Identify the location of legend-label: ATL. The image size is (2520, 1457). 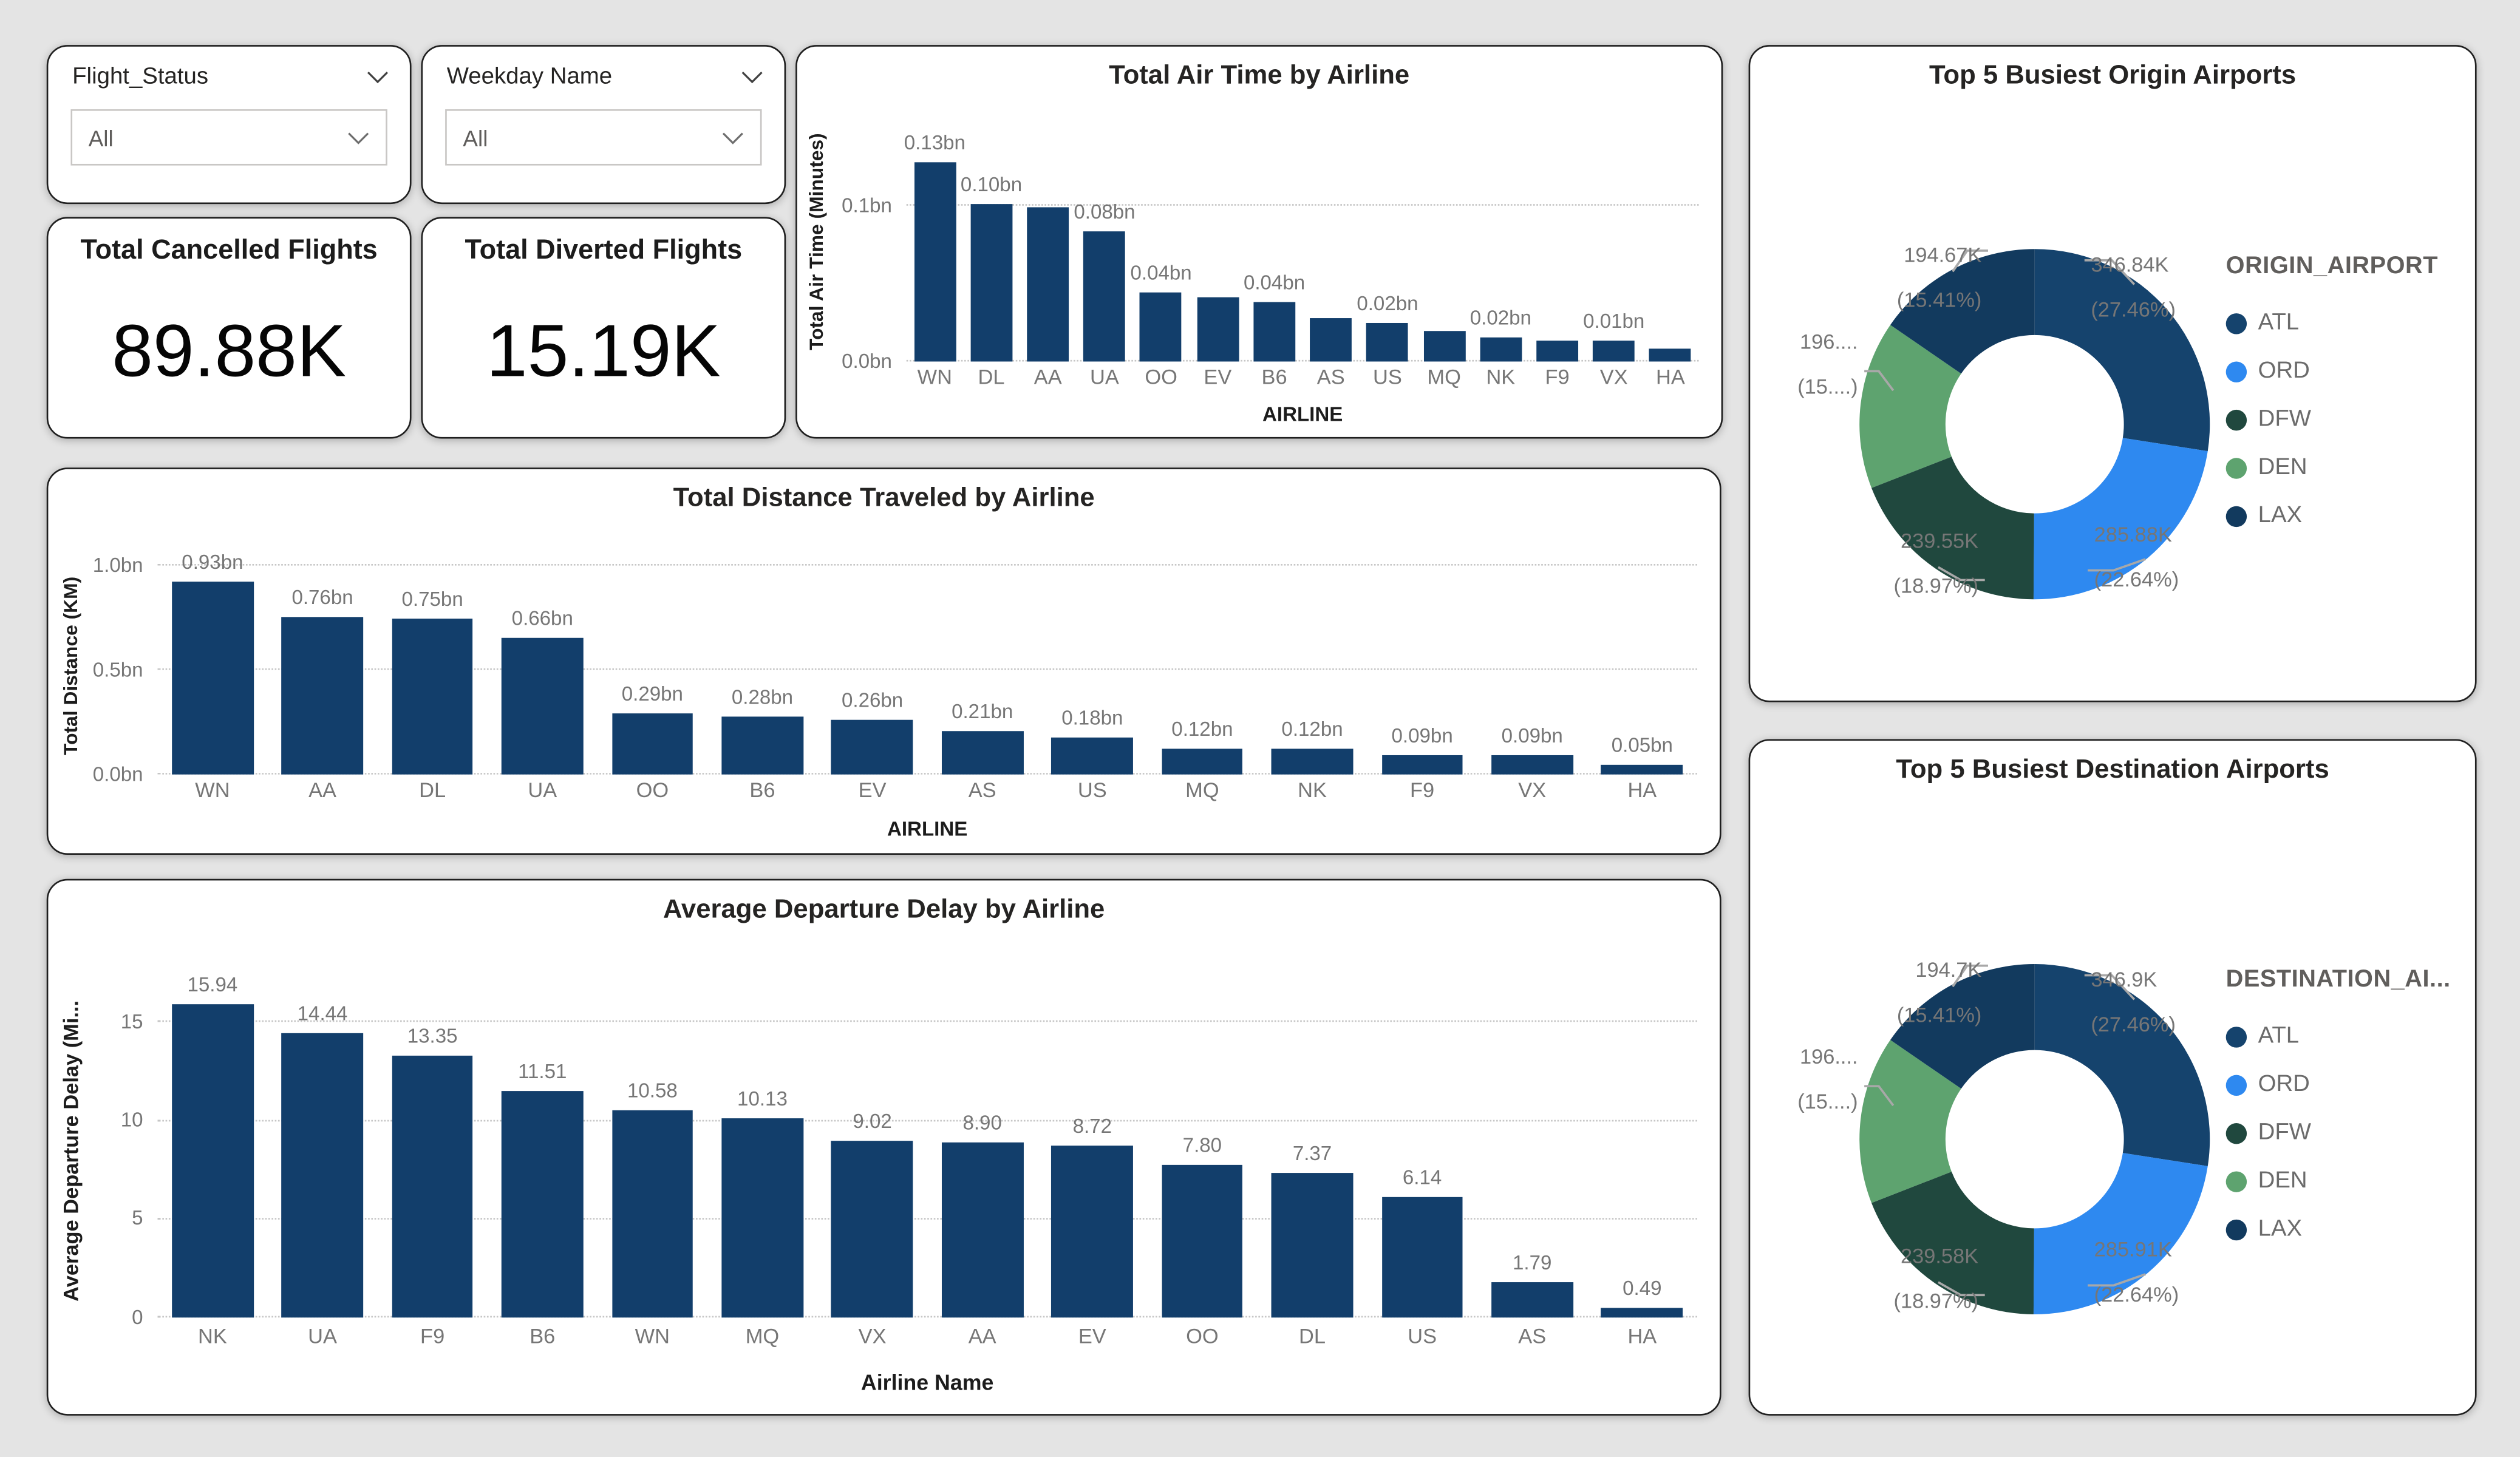
(2279, 1036).